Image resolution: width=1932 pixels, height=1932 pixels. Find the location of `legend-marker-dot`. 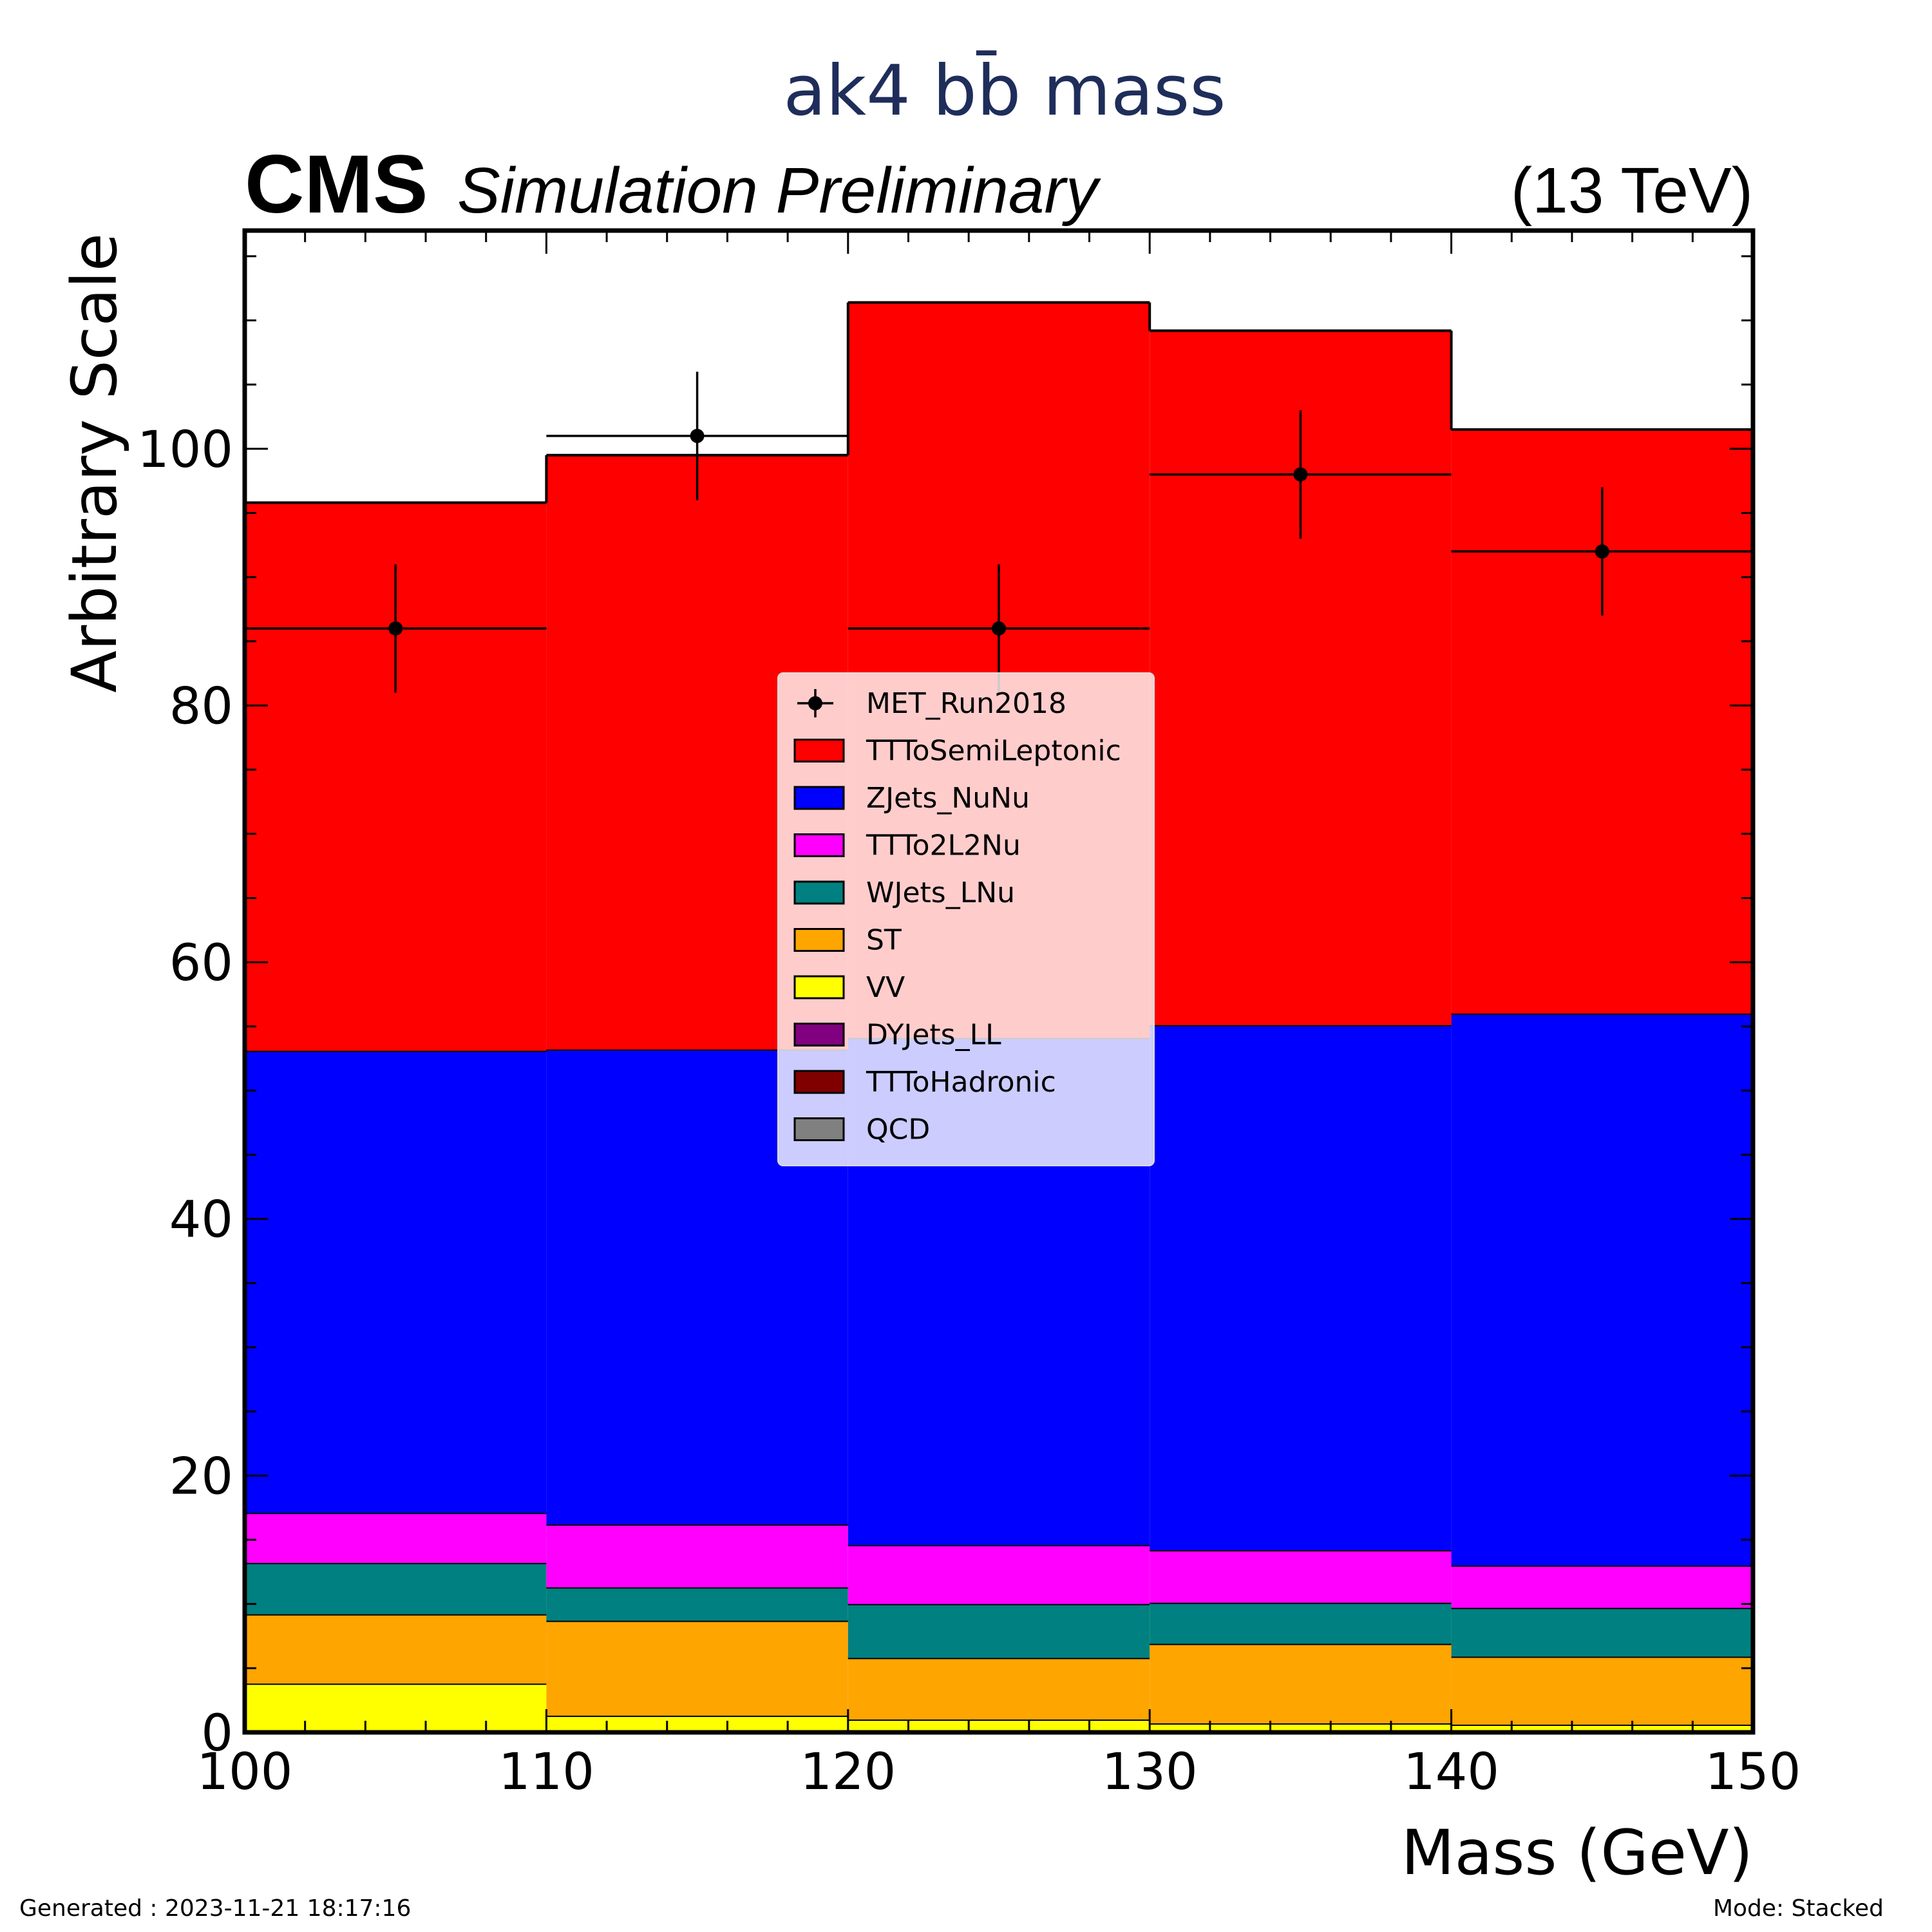

legend-marker-dot is located at coordinates (815, 703).